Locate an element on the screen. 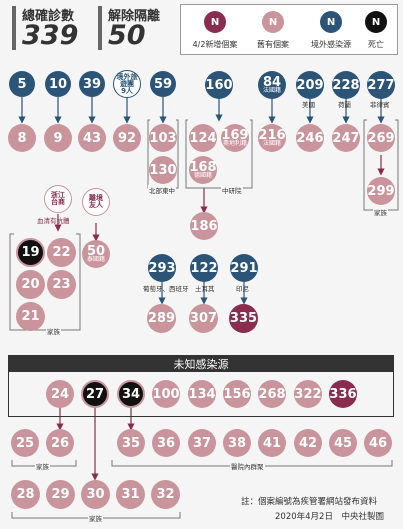 The image size is (403, 529). case-19: 19 is located at coordinates (30, 252).